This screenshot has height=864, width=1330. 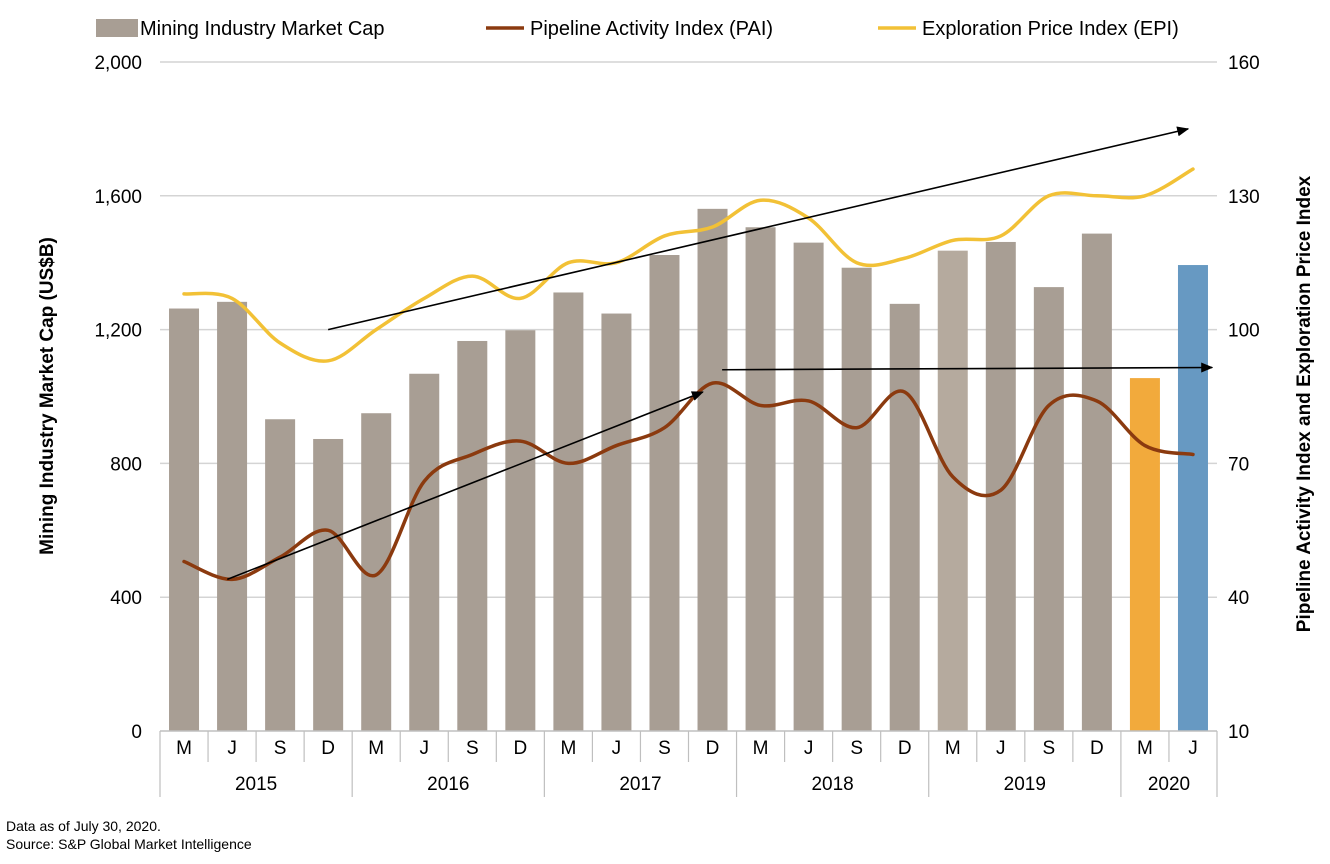 What do you see at coordinates (1244, 197) in the screenshot?
I see `y2-tick-label: 130` at bounding box center [1244, 197].